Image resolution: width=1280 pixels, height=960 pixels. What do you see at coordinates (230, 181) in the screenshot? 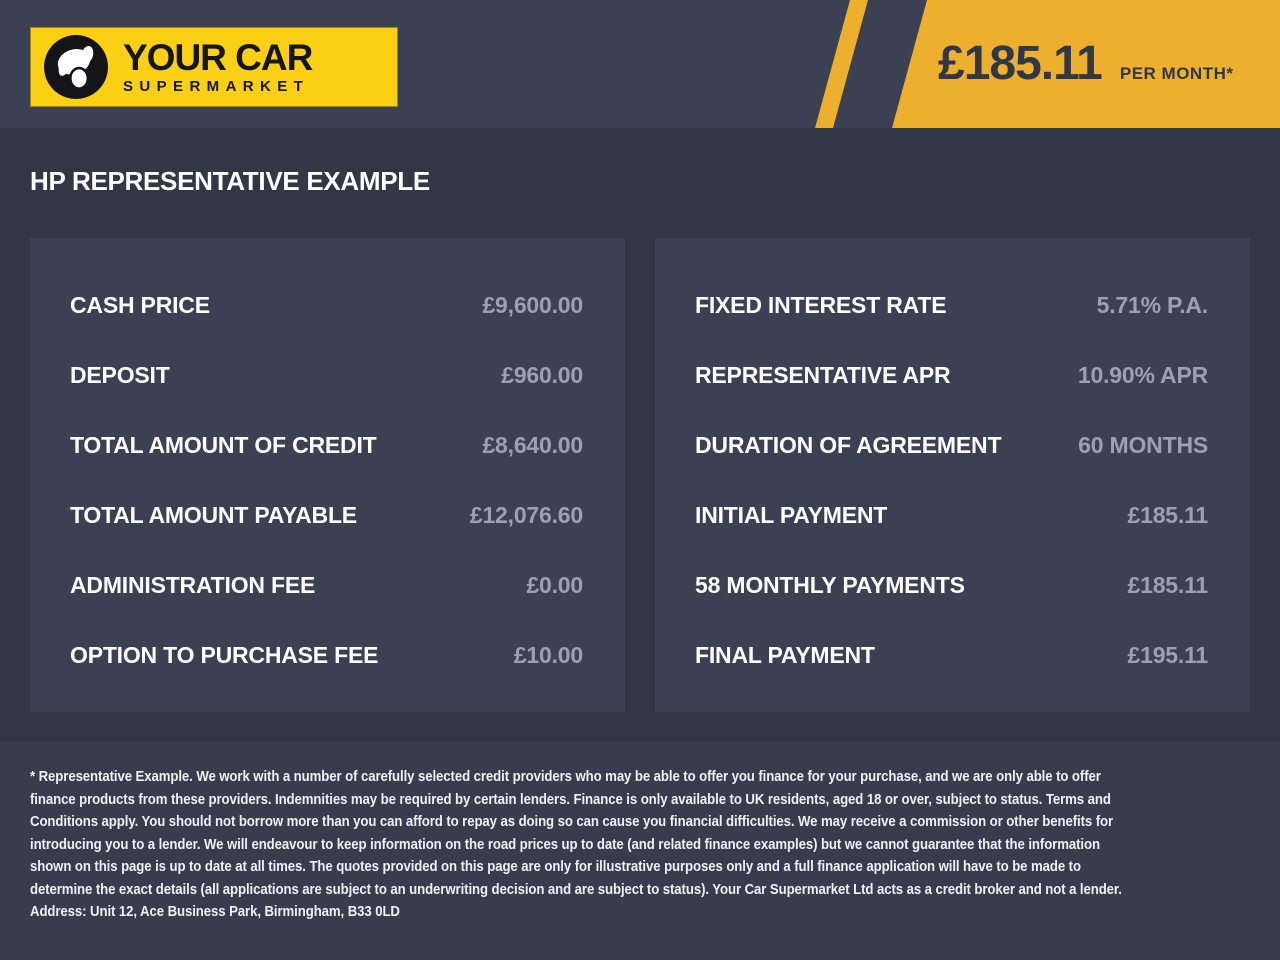
I see `page-title: HP REPRESENTATIVE EXAMPLE` at bounding box center [230, 181].